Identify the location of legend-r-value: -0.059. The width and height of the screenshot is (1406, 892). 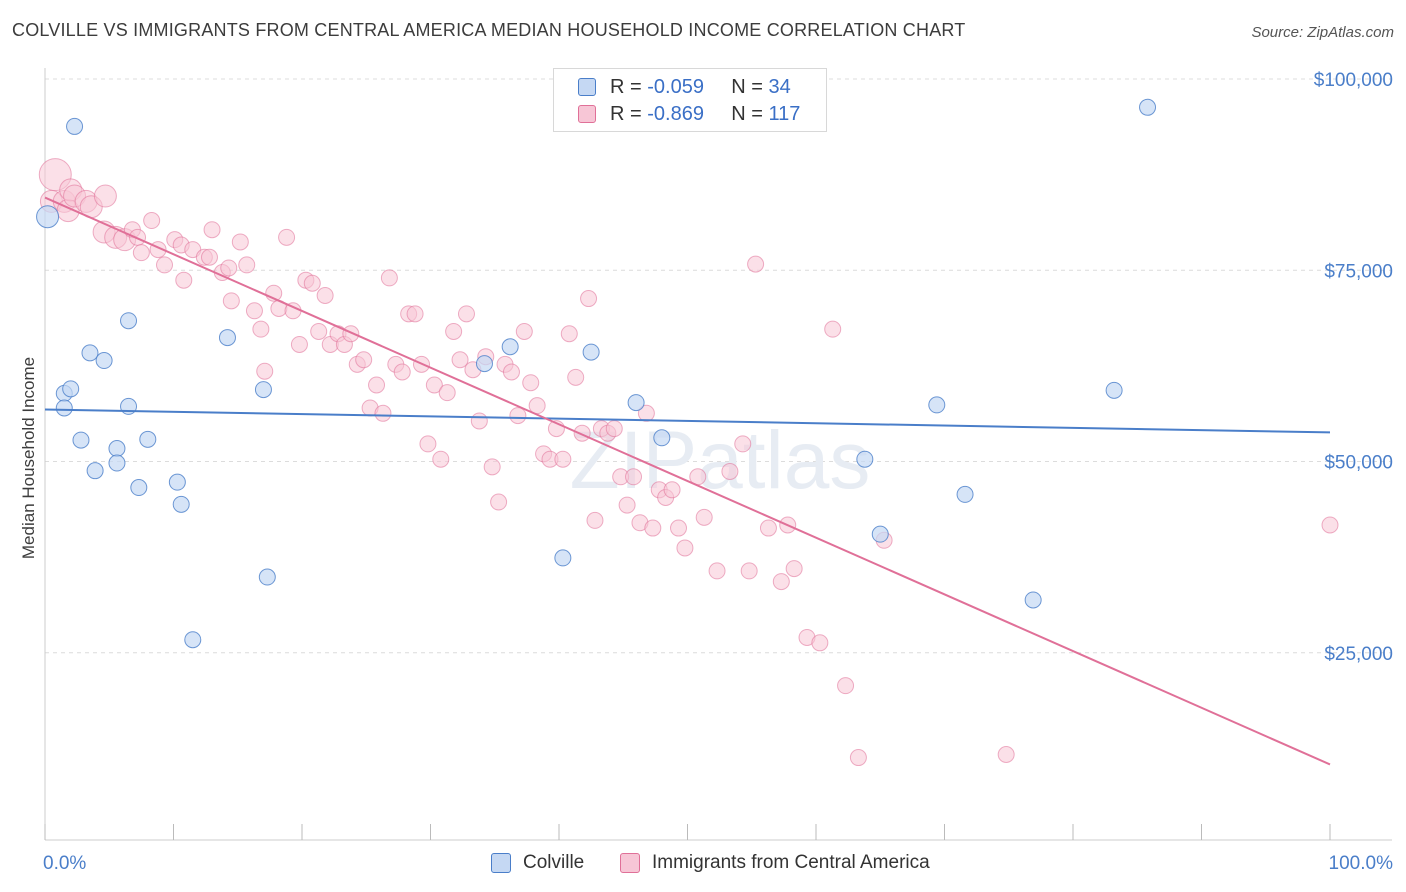
(675, 86).